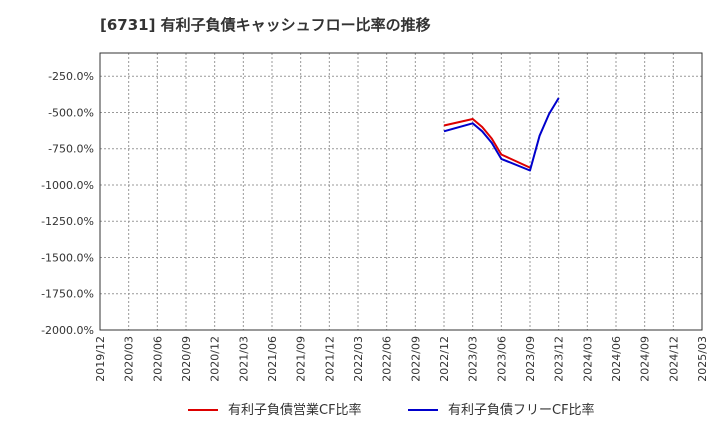  What do you see at coordinates (67, 330) in the screenshot?
I see `y-tick-label: -2000.0%` at bounding box center [67, 330].